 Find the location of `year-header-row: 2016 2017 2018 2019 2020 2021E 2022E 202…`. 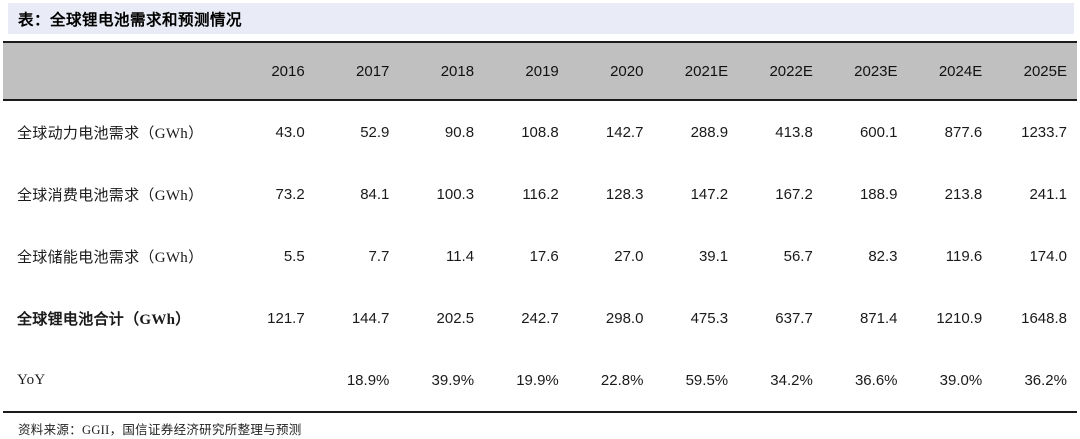

year-header-row: 2016 2017 2018 2019 2020 2021E 2022E 202… is located at coordinates (540, 71).